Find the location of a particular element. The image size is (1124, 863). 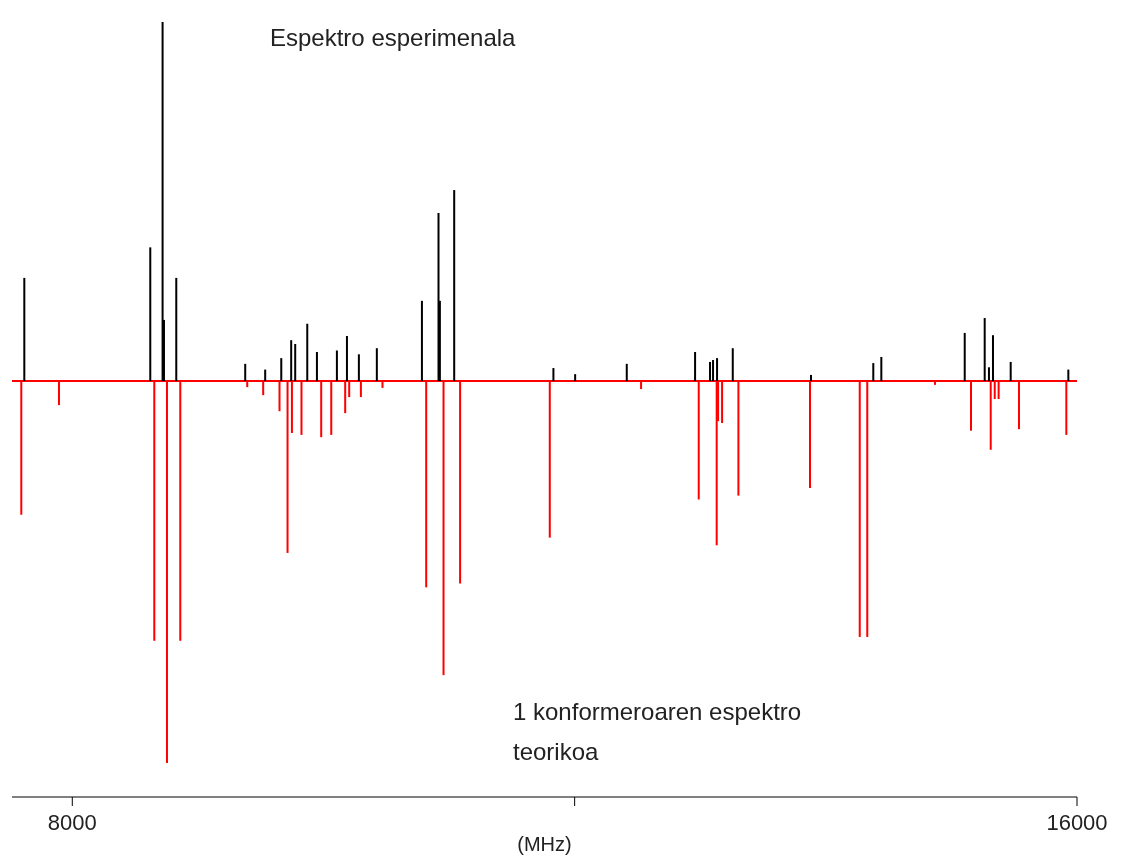

x-tick-label: 16000 is located at coordinates (1077, 822).